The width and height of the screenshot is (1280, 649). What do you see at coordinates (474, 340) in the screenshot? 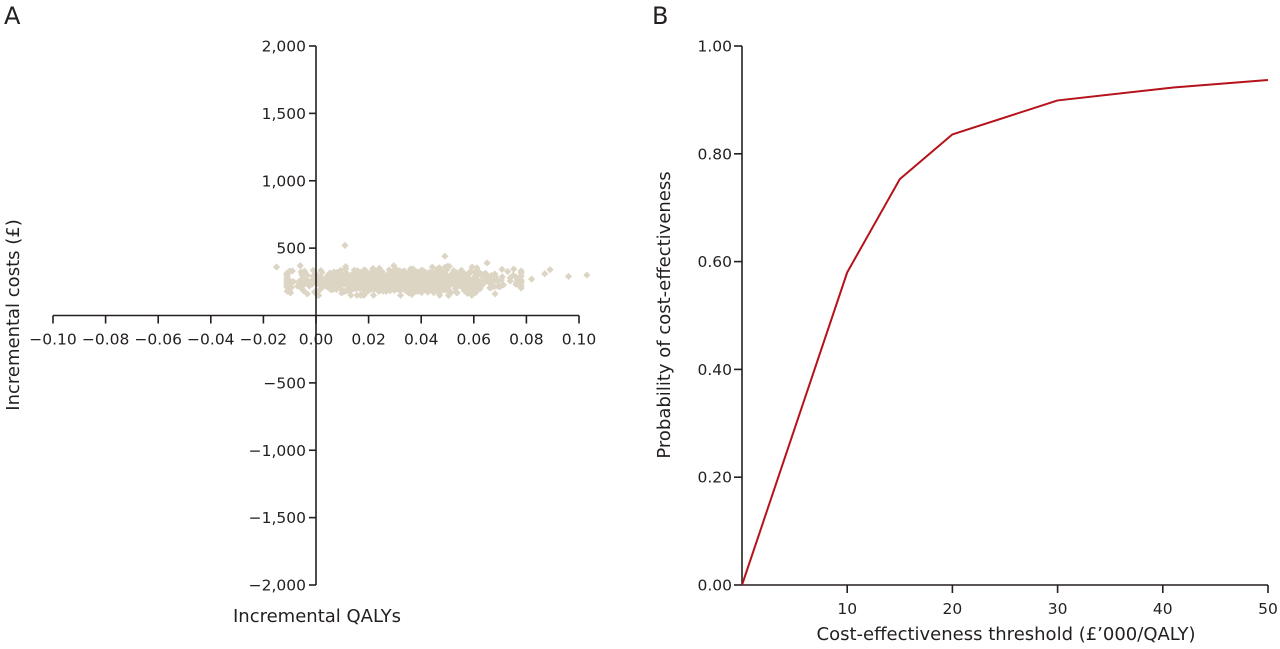
I see `x-tick-label: 0.06` at bounding box center [474, 340].